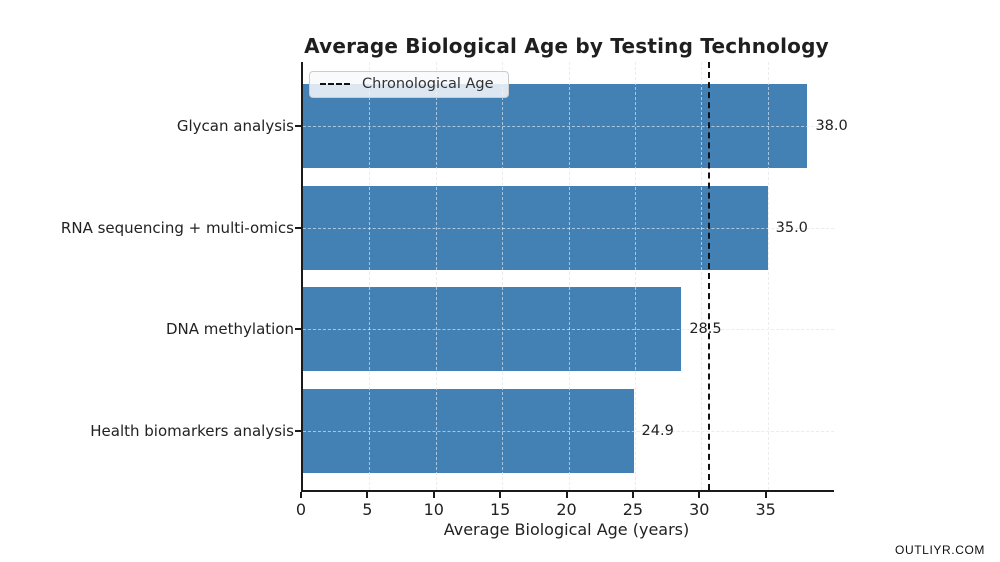 This screenshot has height=562, width=1000. I want to click on x-tick-label: 10, so click(433, 509).